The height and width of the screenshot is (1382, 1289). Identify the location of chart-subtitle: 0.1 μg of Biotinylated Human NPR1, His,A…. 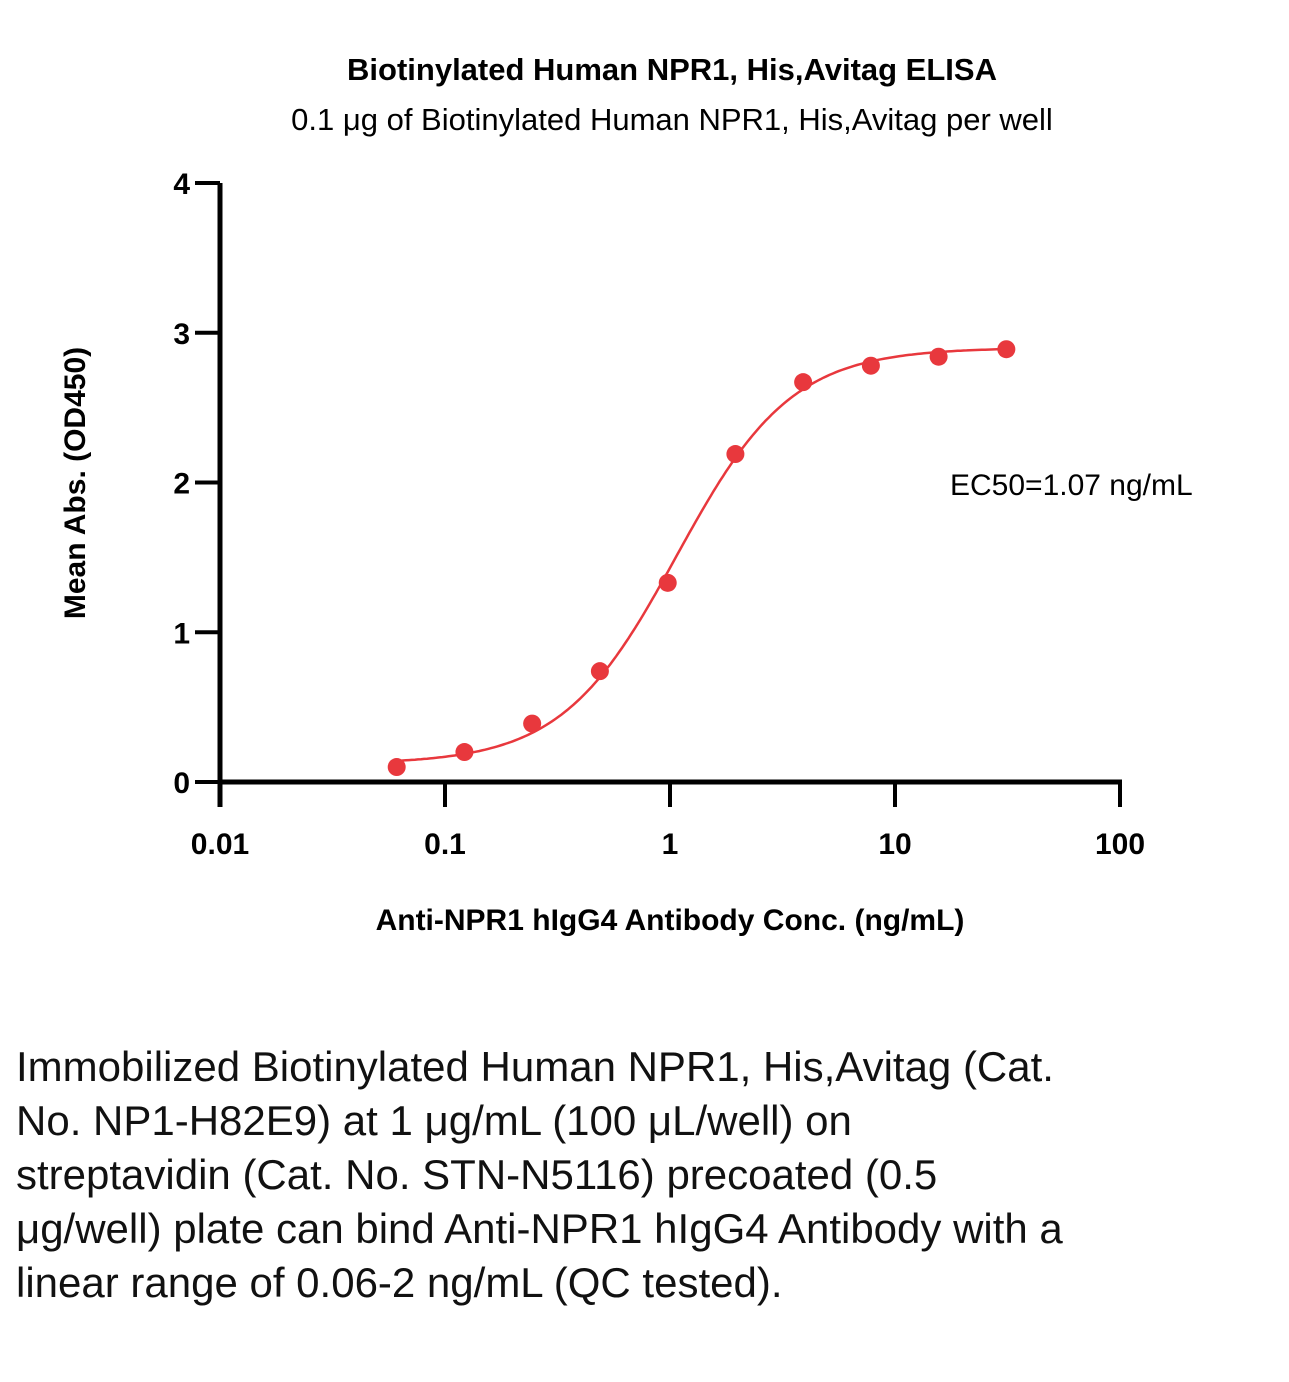
(672, 119).